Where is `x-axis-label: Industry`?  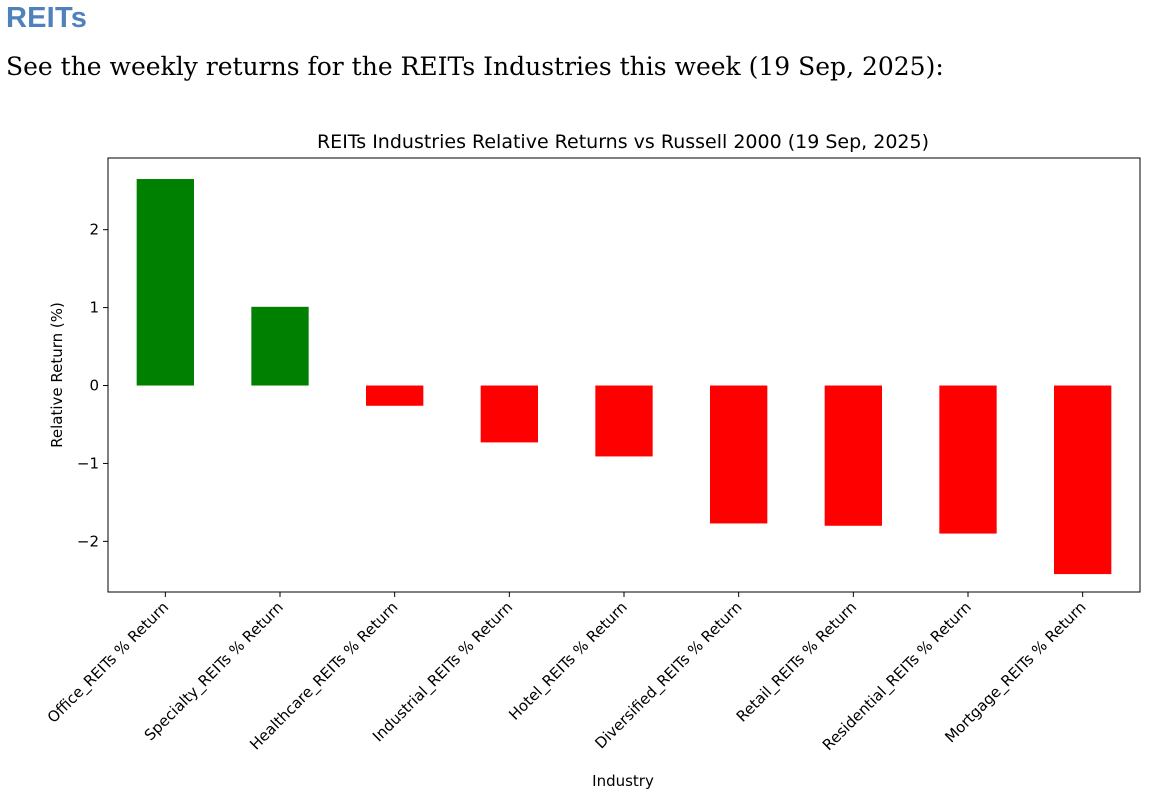 x-axis-label: Industry is located at coordinates (623, 781).